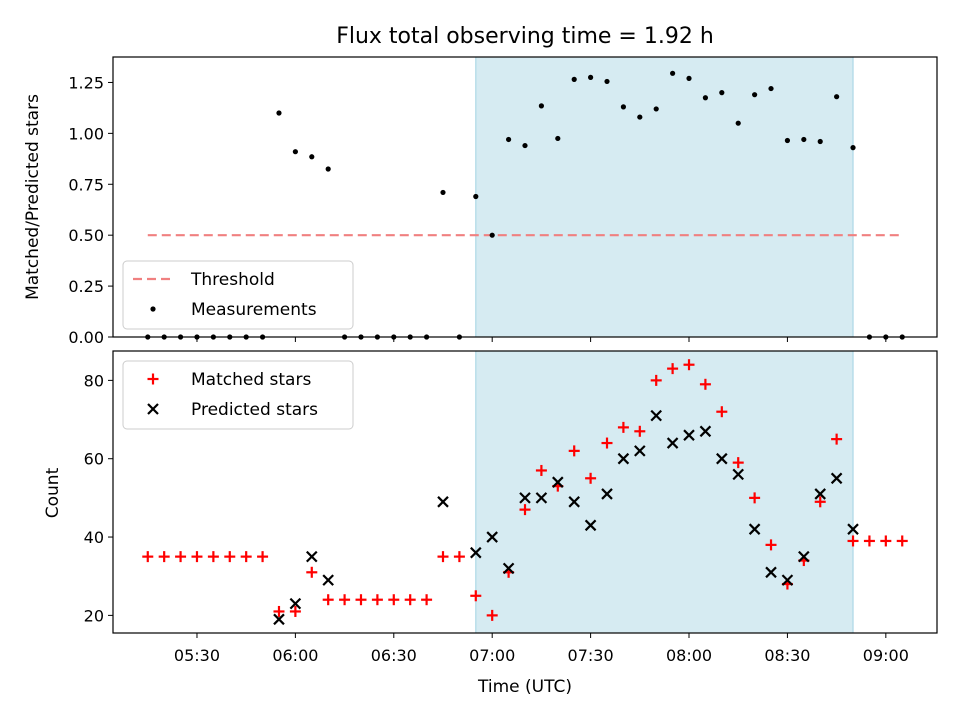 The width and height of the screenshot is (960, 720). Describe the element at coordinates (591, 655) in the screenshot. I see `x-tick-label-4: 07:30` at that location.